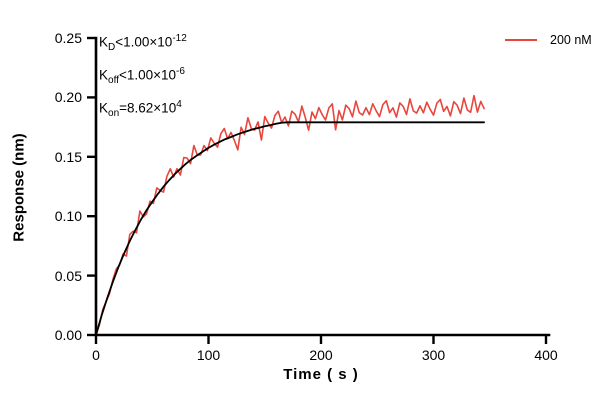 This screenshot has height=412, width=616. I want to click on x-tick-label: 300, so click(433, 355).